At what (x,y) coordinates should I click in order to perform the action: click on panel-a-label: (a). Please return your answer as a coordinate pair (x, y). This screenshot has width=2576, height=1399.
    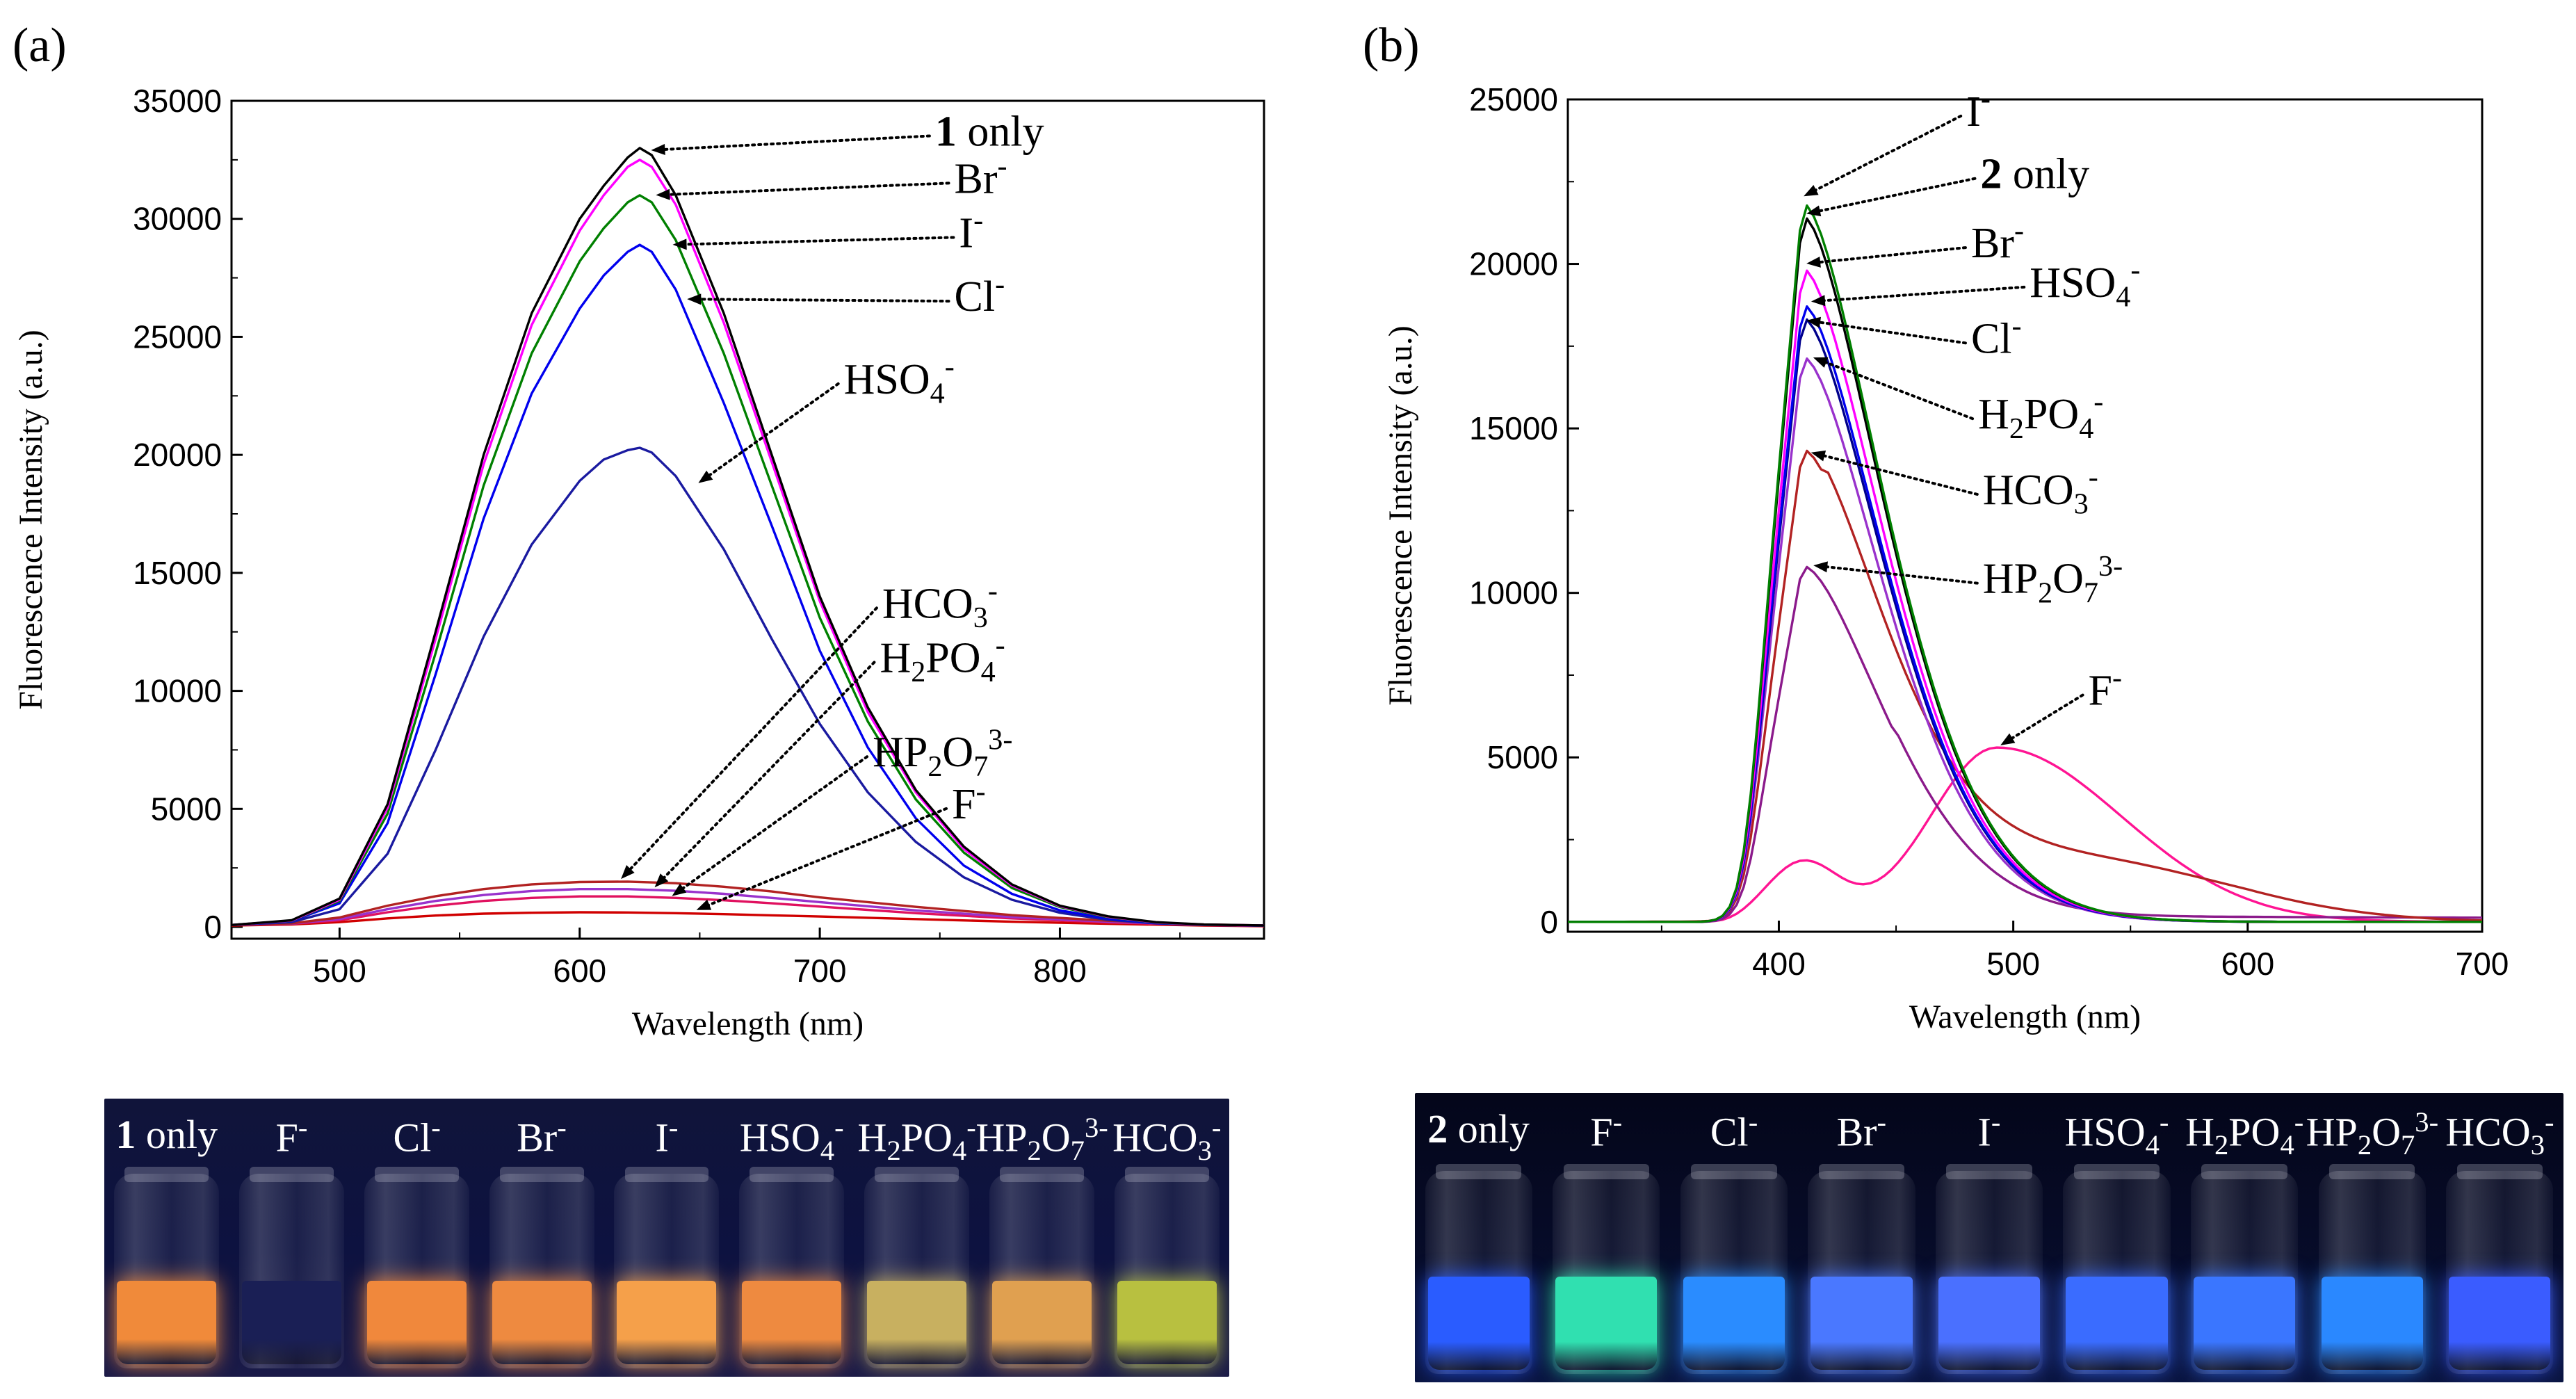
    Looking at the image, I should click on (40, 46).